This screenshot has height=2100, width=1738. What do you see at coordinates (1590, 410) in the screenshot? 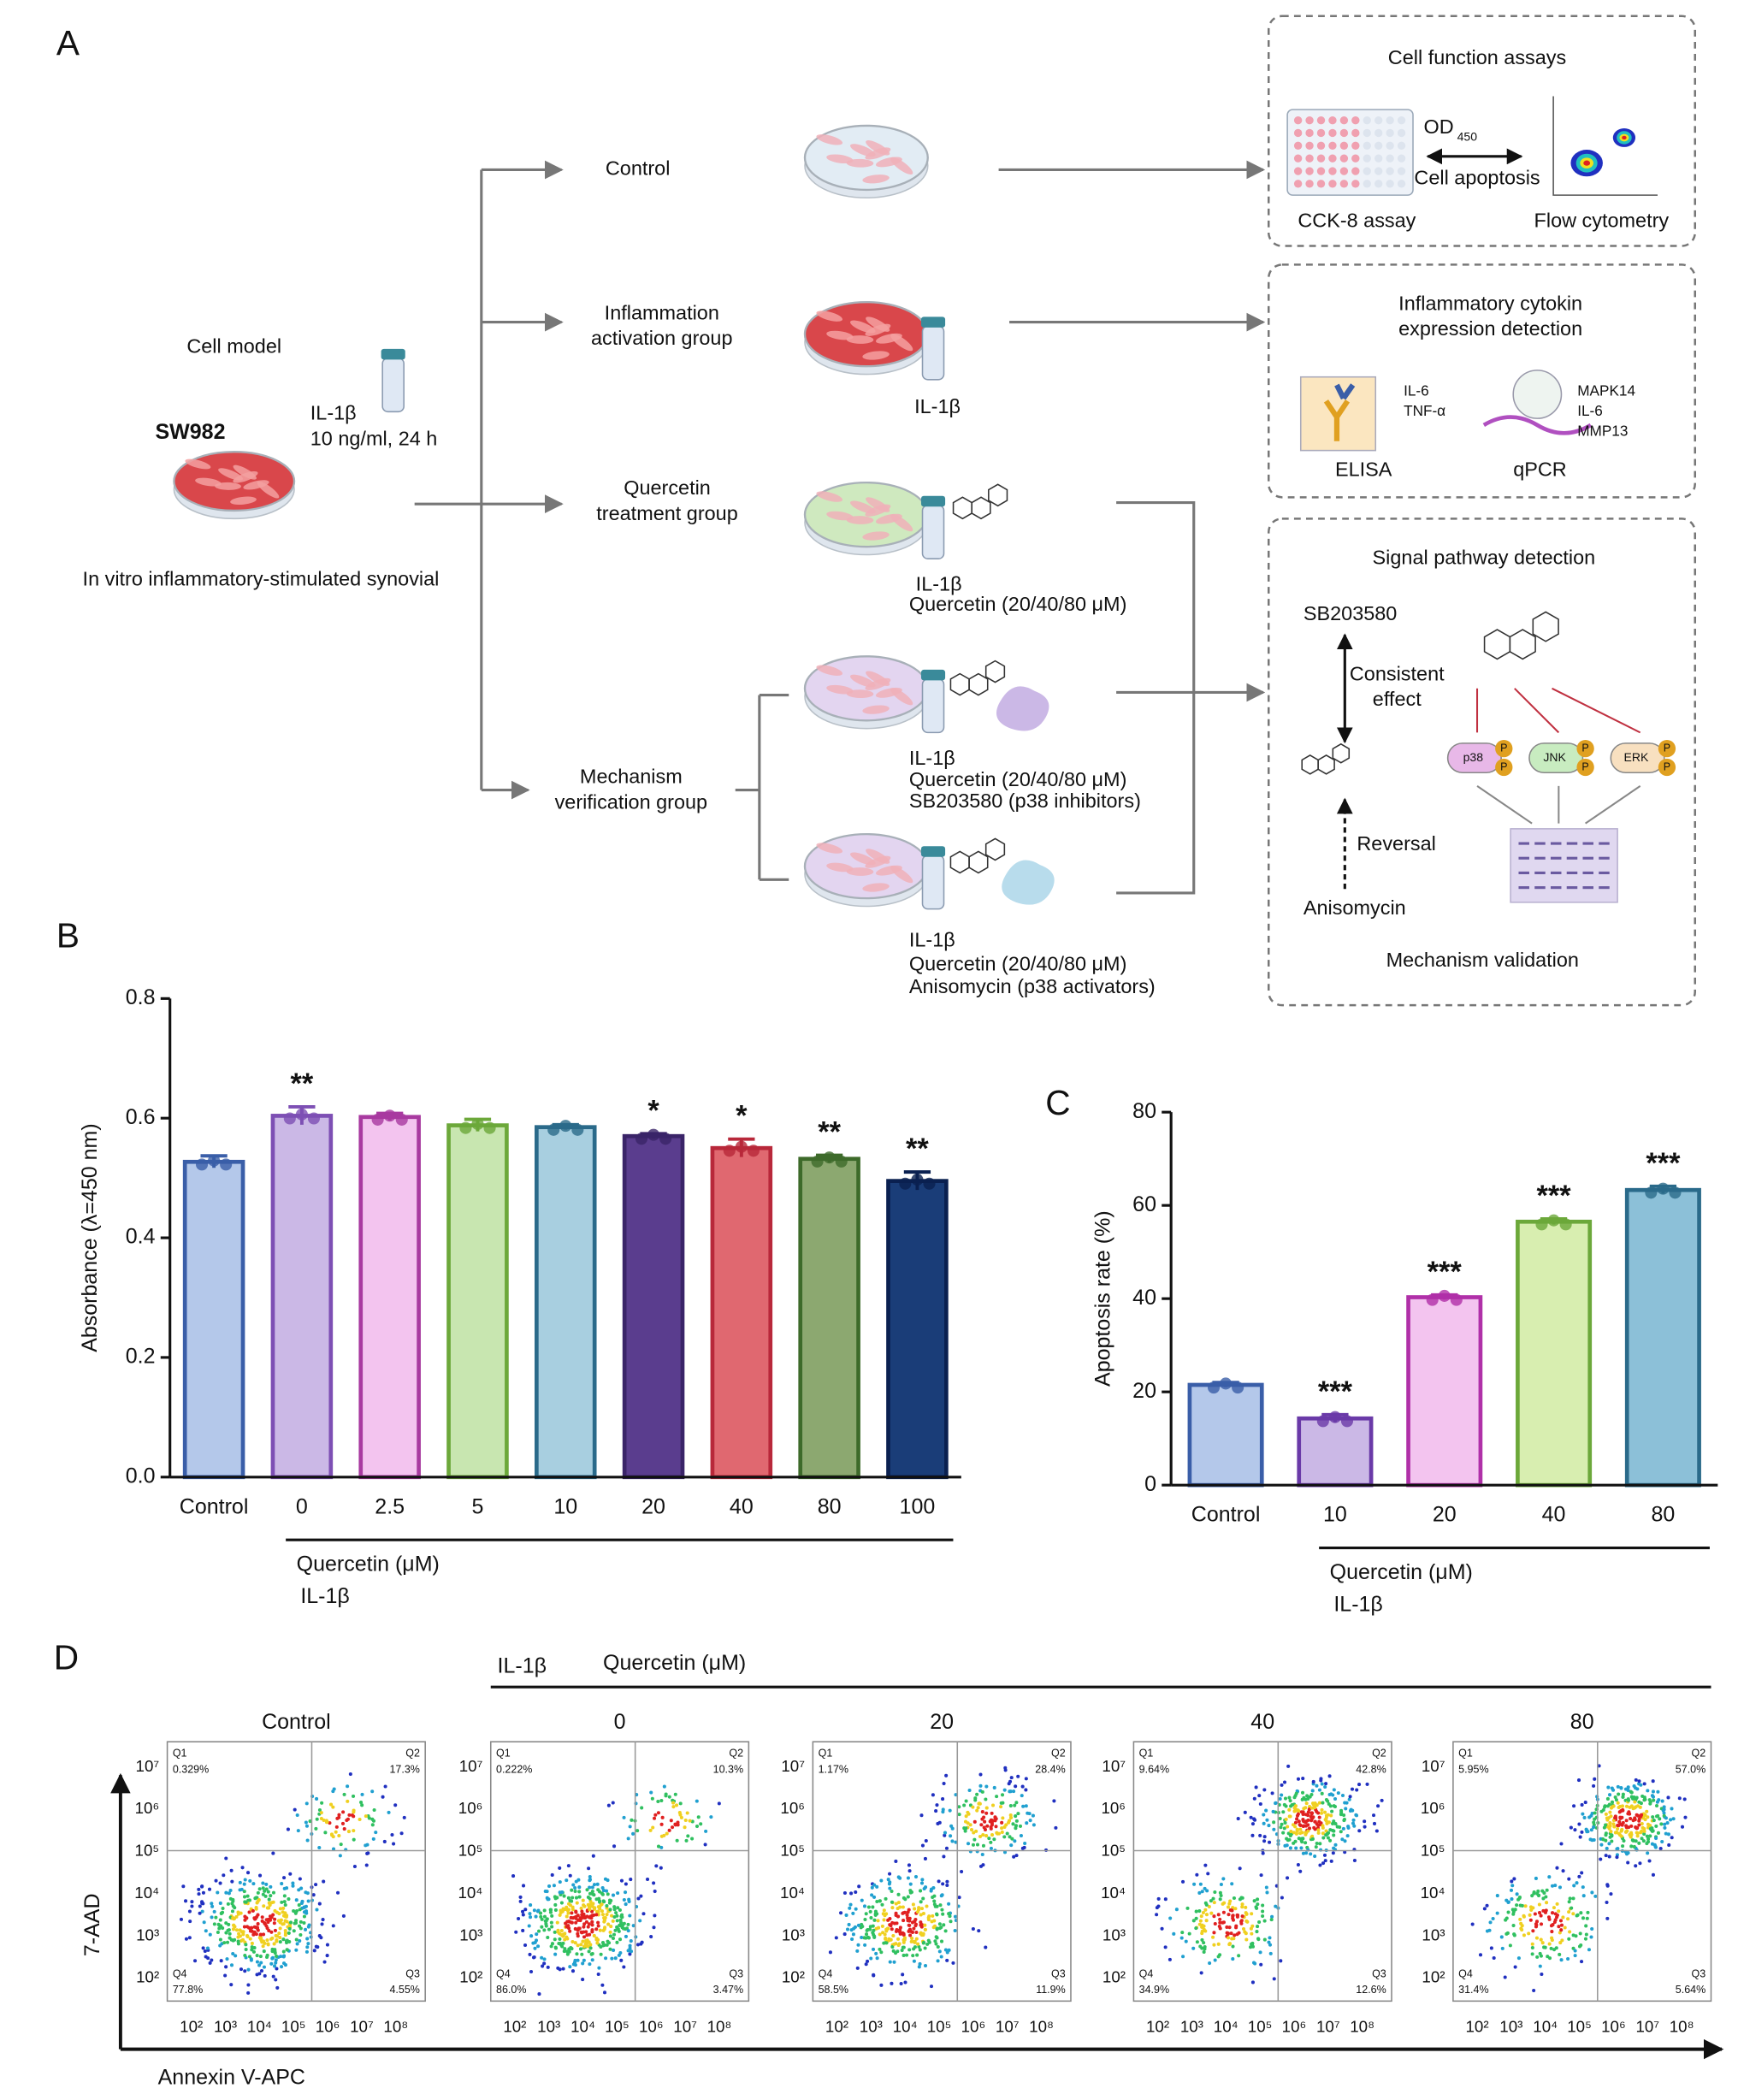
I see `target: IL-6` at bounding box center [1590, 410].